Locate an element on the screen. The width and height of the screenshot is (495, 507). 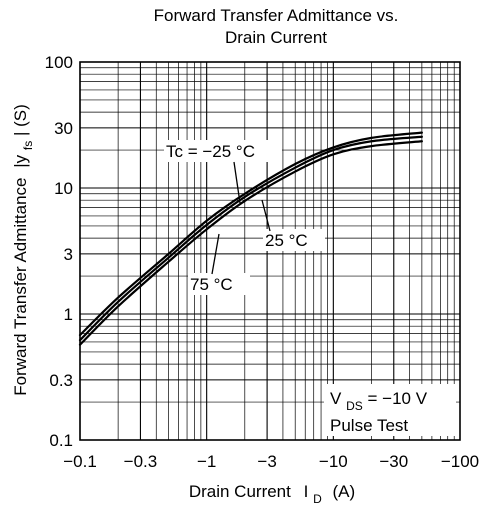
curve-label-2-bg is located at coordinates (294, 240).